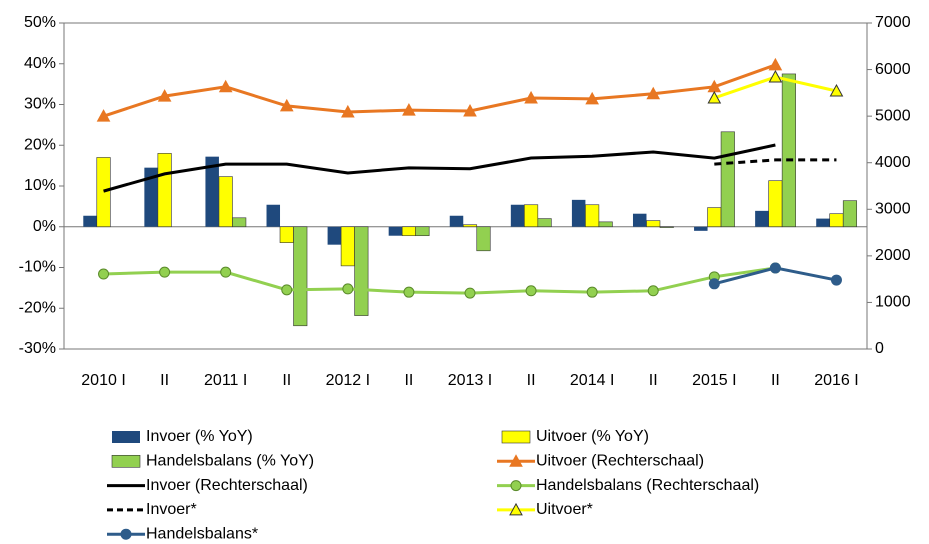  What do you see at coordinates (199, 436) in the screenshot?
I see `legend-label: Invoer (% YoY)` at bounding box center [199, 436].